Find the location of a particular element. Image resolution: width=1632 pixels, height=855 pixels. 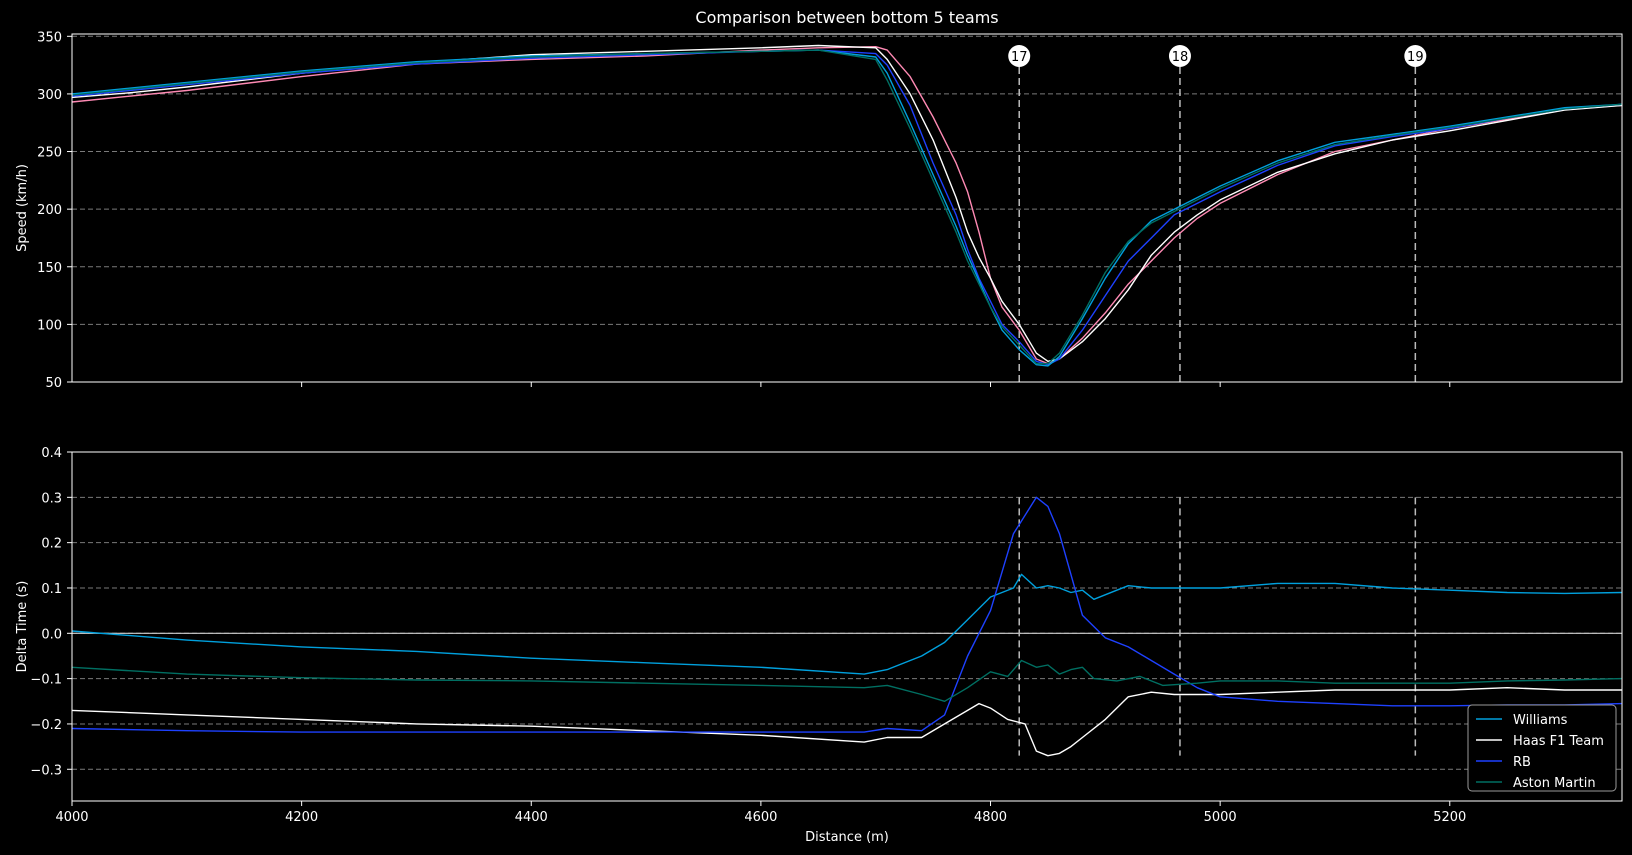

y-tick-label: 0.2 is located at coordinates (51, 544).